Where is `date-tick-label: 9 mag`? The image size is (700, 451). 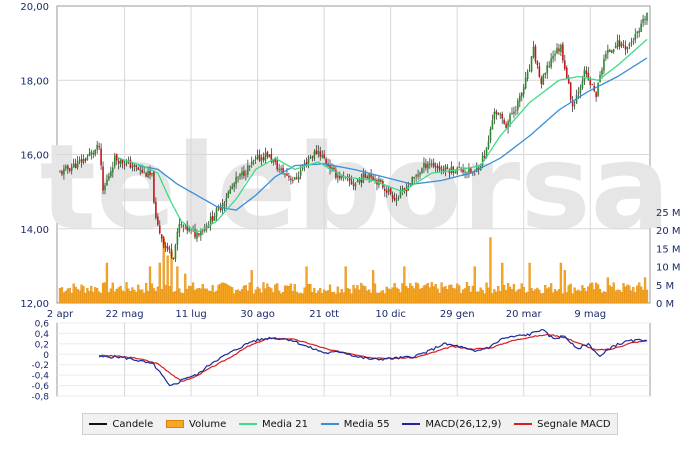
date-tick-label: 9 mag is located at coordinates (590, 314).